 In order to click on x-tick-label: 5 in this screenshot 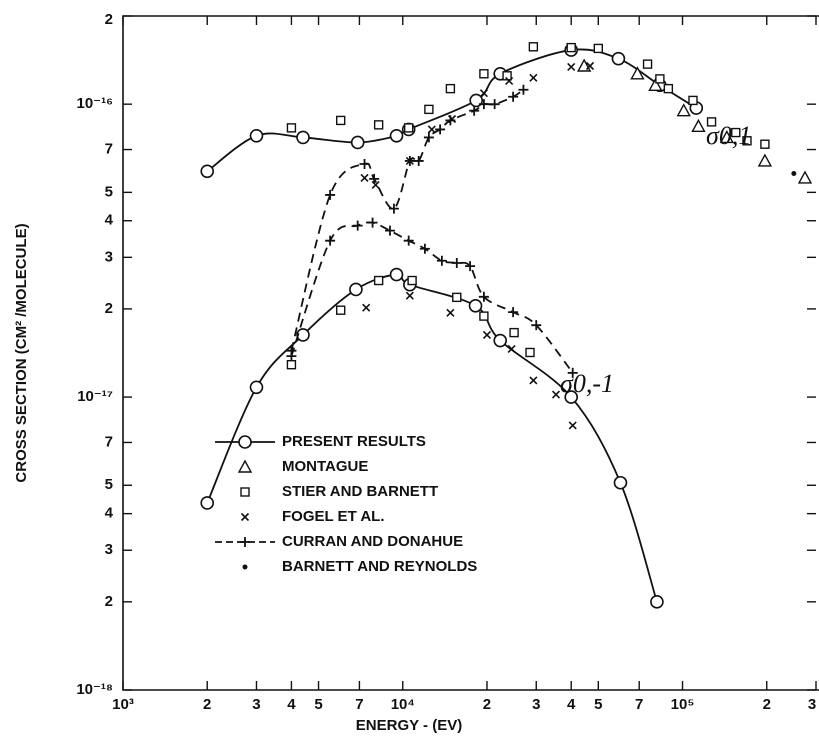, I will do `click(598, 704)`.